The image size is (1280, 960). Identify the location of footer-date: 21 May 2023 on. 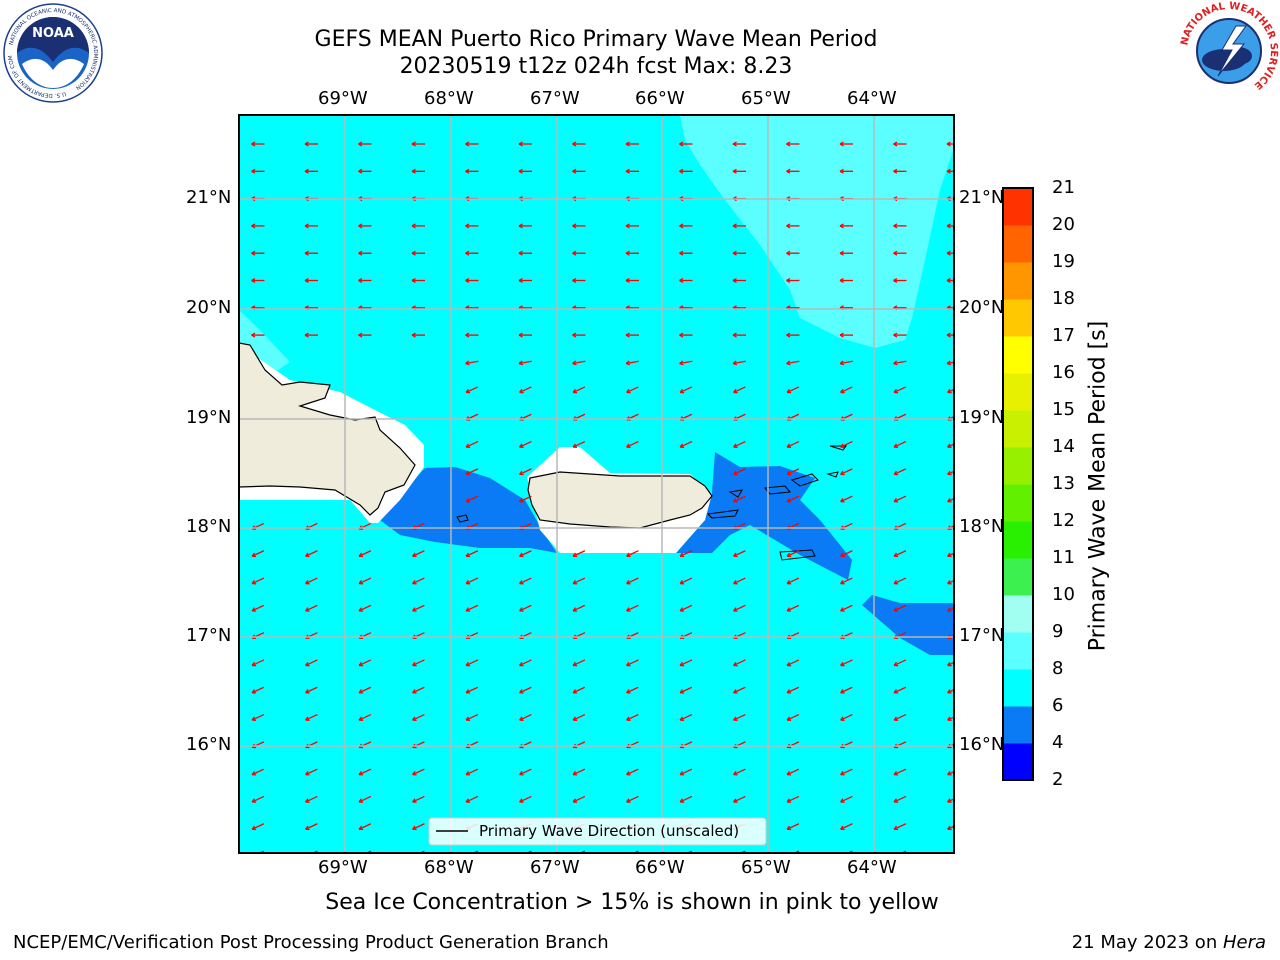
(1147, 942).